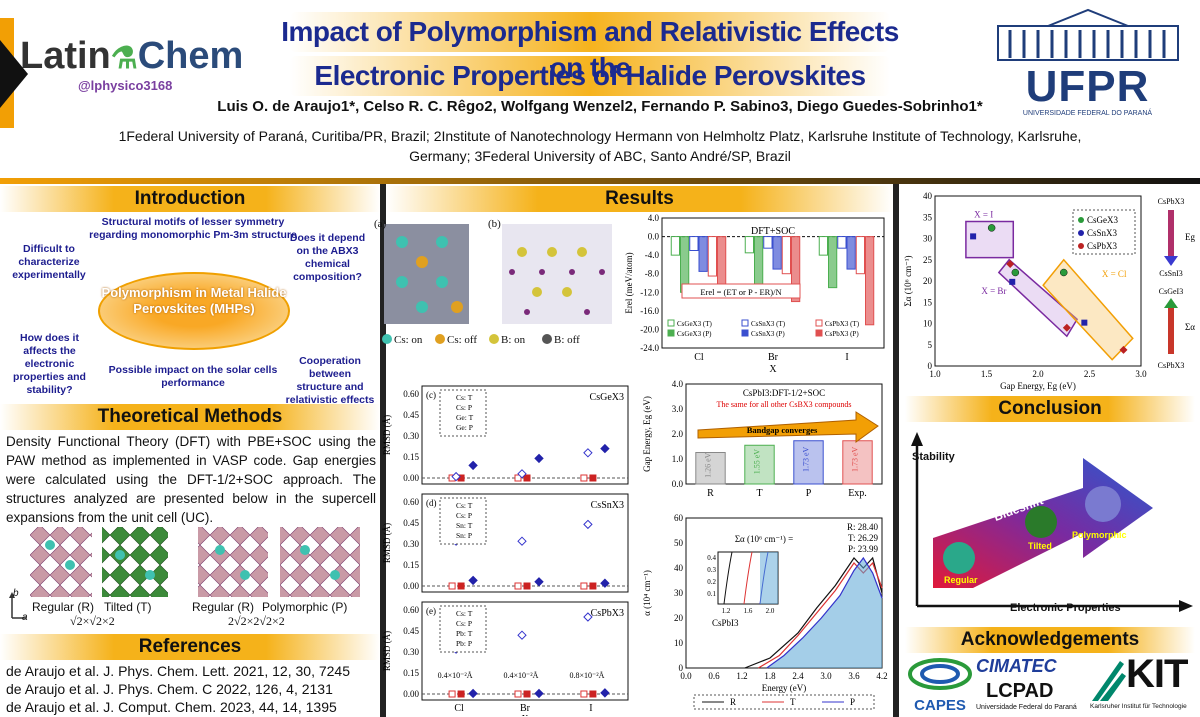 The image size is (1200, 717). Describe the element at coordinates (1038, 298) in the screenshot. I see `group-box-br` at that location.